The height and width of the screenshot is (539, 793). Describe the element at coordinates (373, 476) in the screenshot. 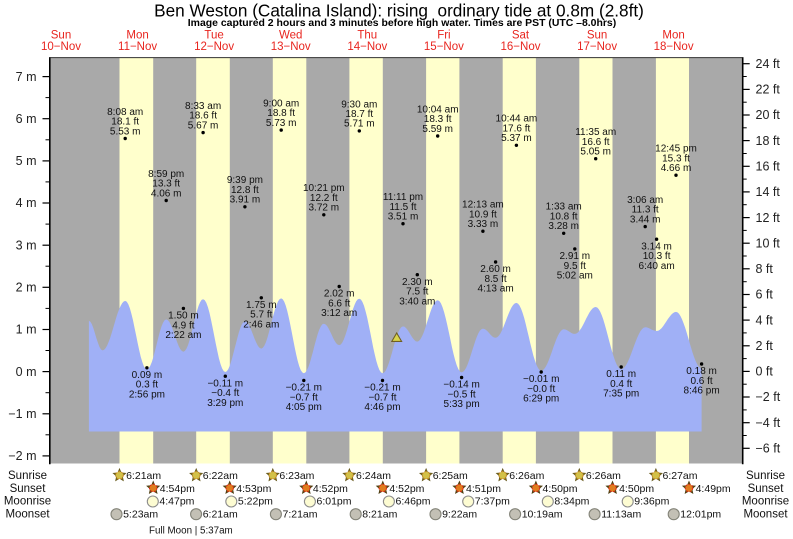

I see `svg-text: 6:24am` at that location.